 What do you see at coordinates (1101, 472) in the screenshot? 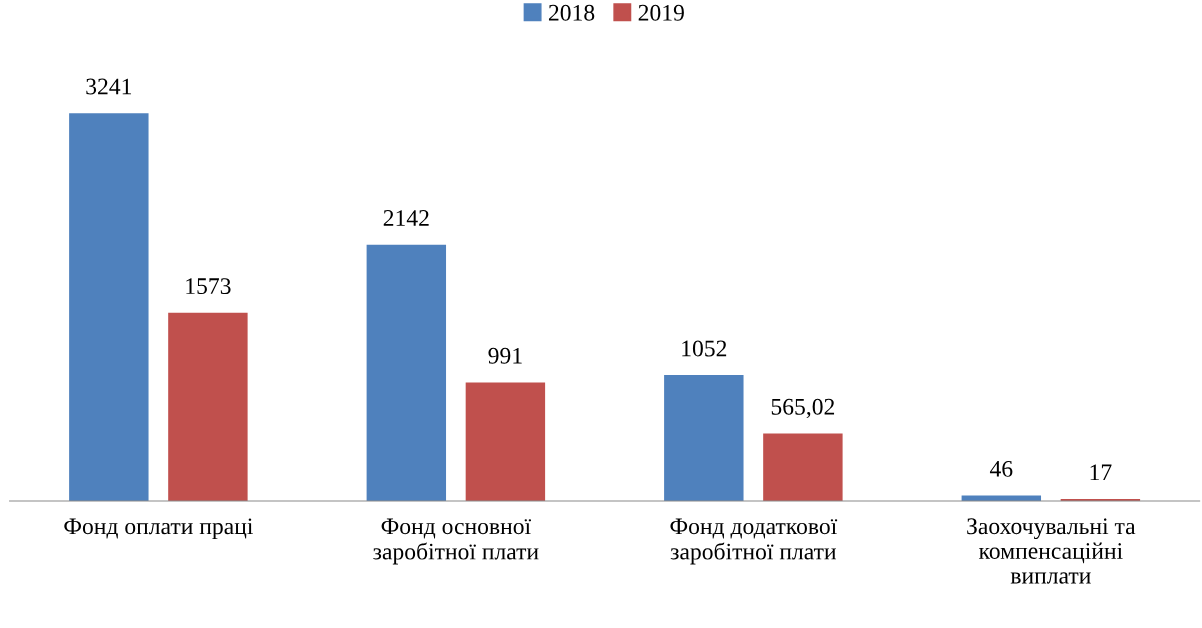
I see `data-label: 17` at bounding box center [1101, 472].